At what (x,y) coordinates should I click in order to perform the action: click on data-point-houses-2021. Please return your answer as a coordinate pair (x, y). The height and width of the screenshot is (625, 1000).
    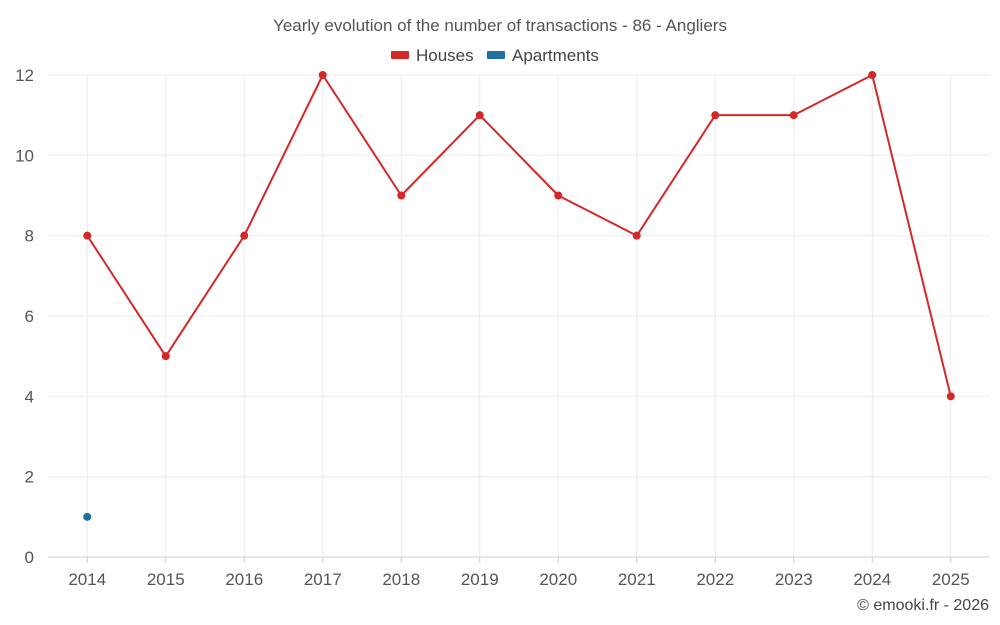
    Looking at the image, I should click on (636, 235).